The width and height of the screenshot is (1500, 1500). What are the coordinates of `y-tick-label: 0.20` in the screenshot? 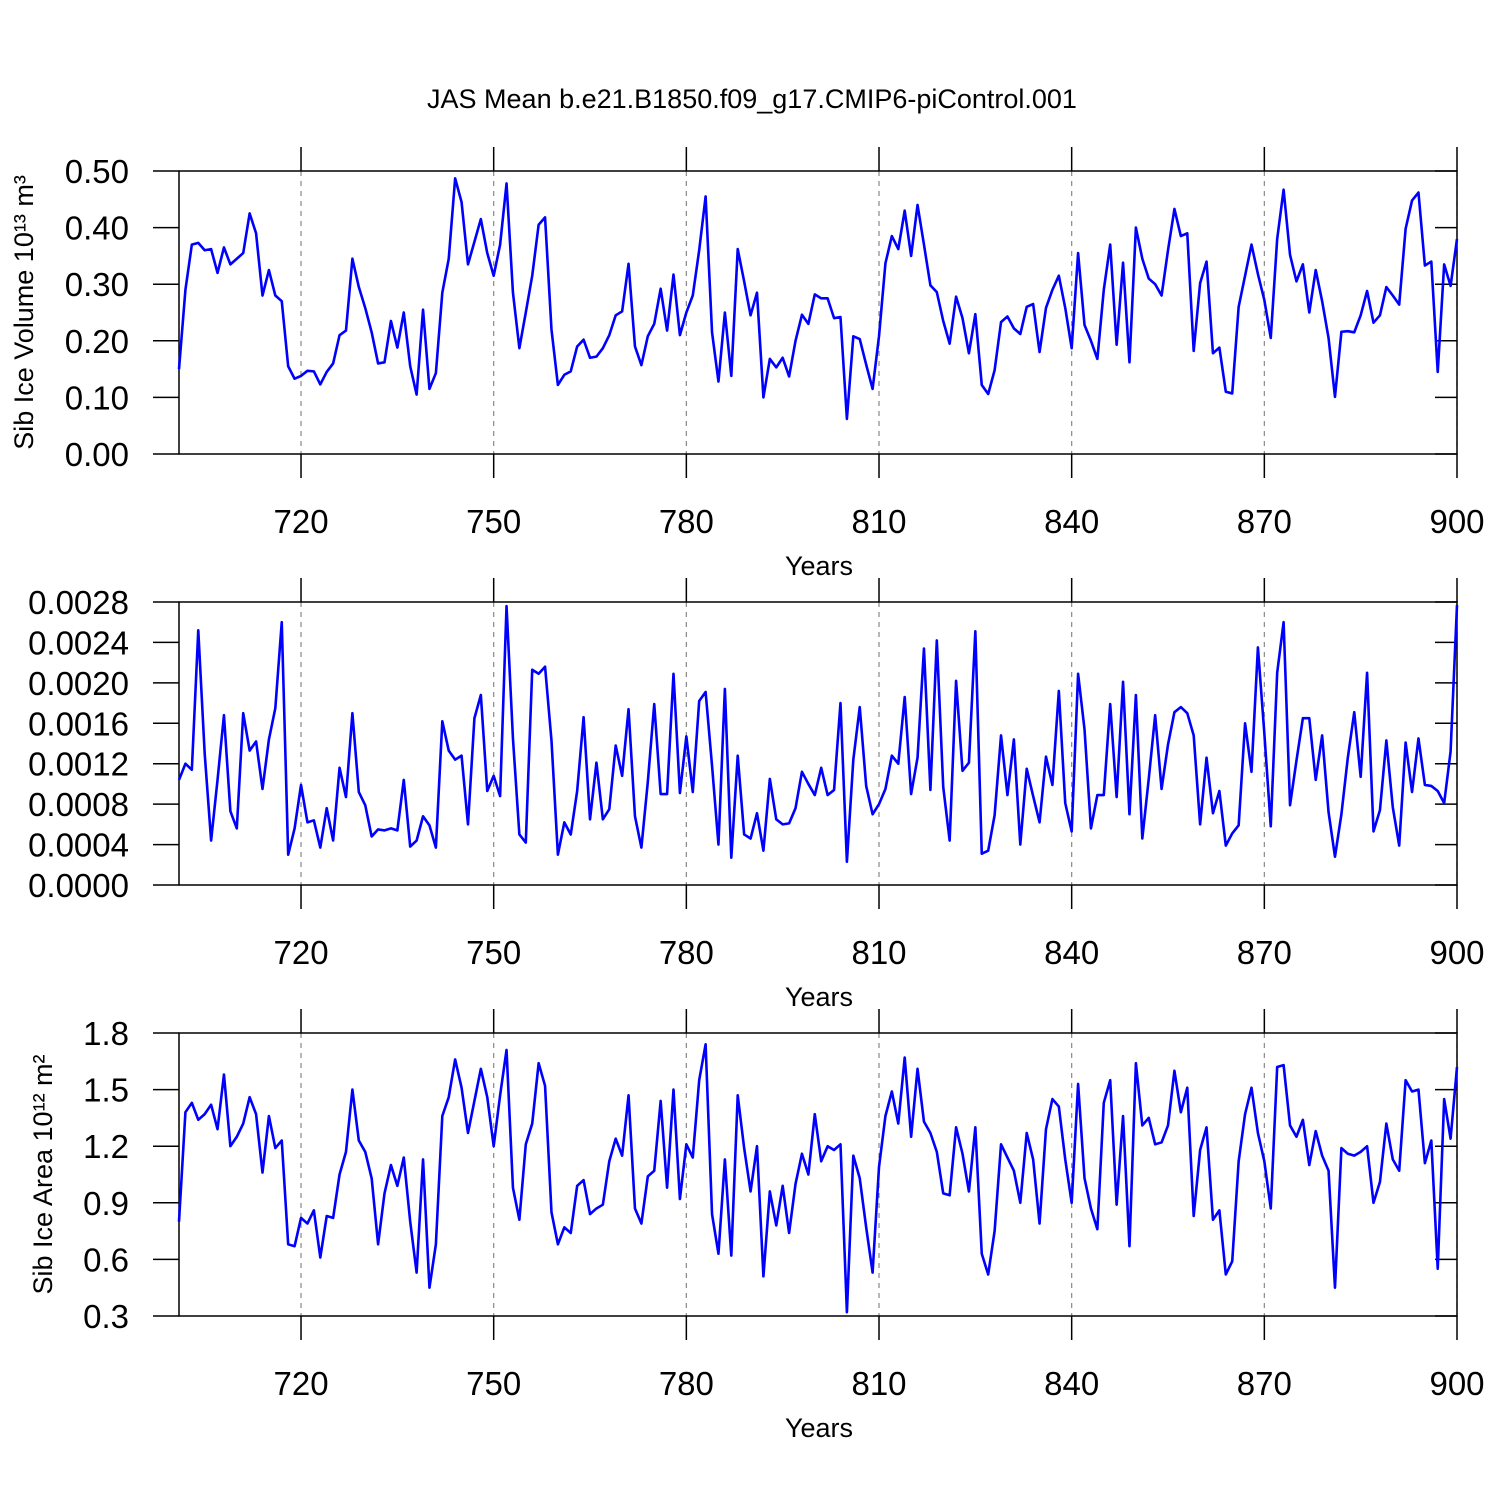 It's located at (97, 341).